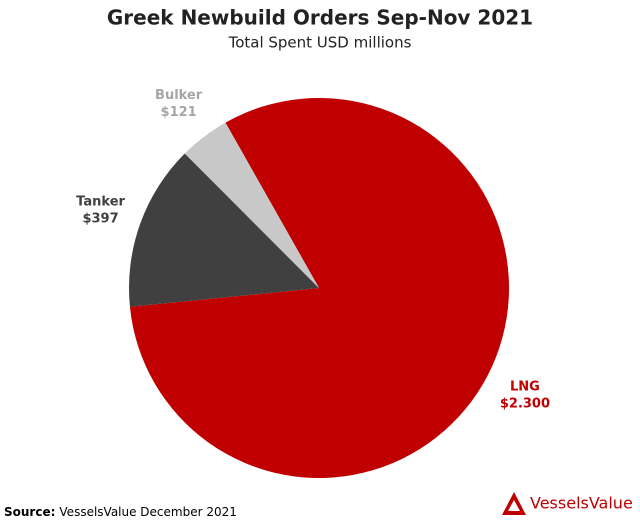  Describe the element at coordinates (514, 505) in the screenshot. I see `logo-icon-inner` at that location.